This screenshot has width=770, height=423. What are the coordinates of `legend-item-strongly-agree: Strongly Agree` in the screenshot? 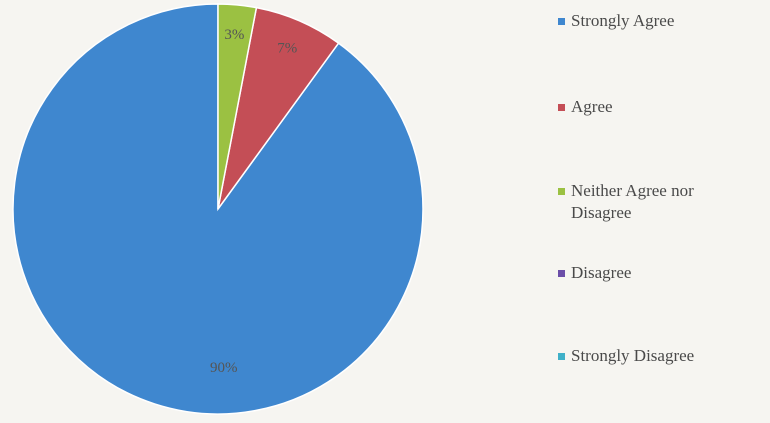 It's located at (616, 21).